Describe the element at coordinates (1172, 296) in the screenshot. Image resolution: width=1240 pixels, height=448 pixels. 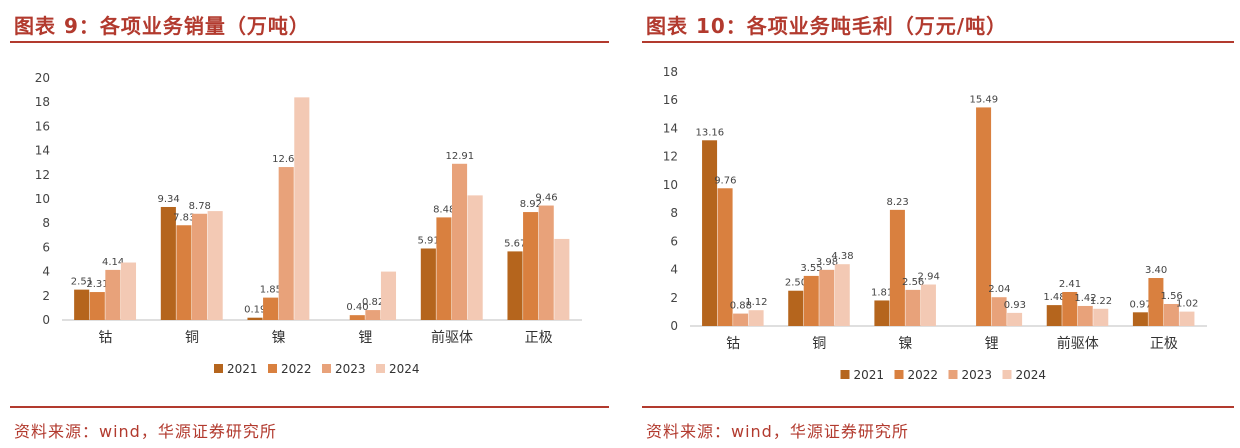
I see `data-label: 1.56` at that location.